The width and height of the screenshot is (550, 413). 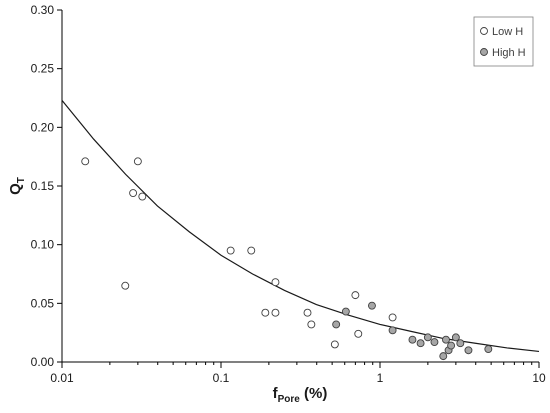 What do you see at coordinates (21, 180) in the screenshot?
I see `y-axis-title-subscript: T` at bounding box center [21, 180].